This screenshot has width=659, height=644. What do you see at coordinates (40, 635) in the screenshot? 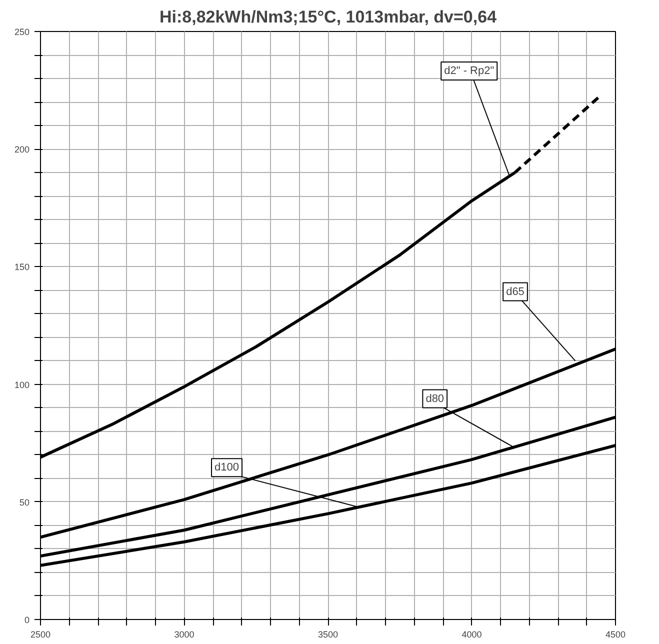
I see `x-tick-label: 2500` at bounding box center [40, 635].